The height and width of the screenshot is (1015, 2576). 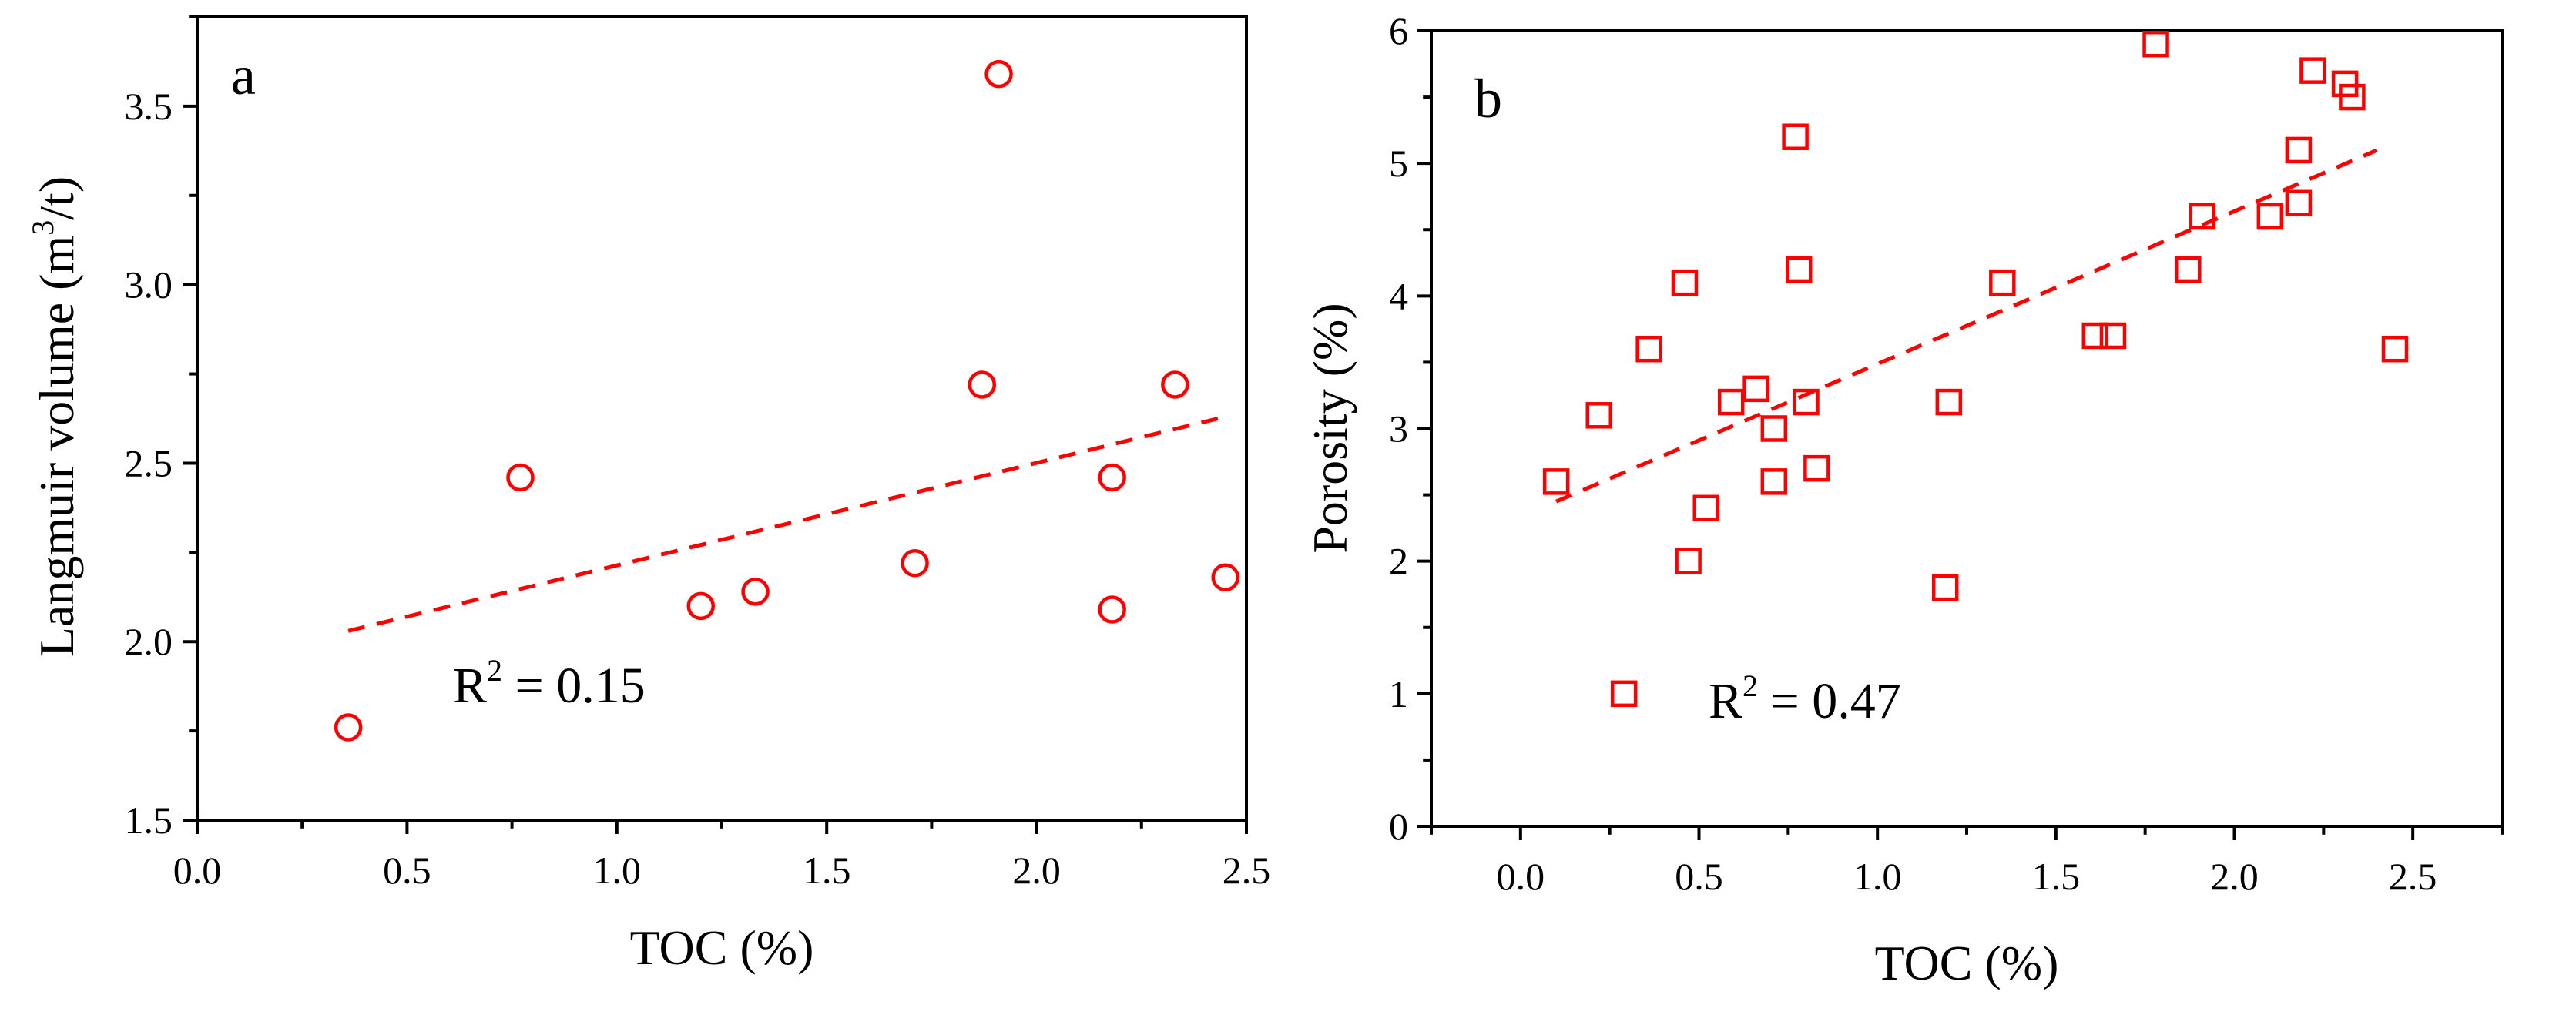 What do you see at coordinates (470, 686) in the screenshot?
I see `panel-a-r2-prefix: R` at bounding box center [470, 686].